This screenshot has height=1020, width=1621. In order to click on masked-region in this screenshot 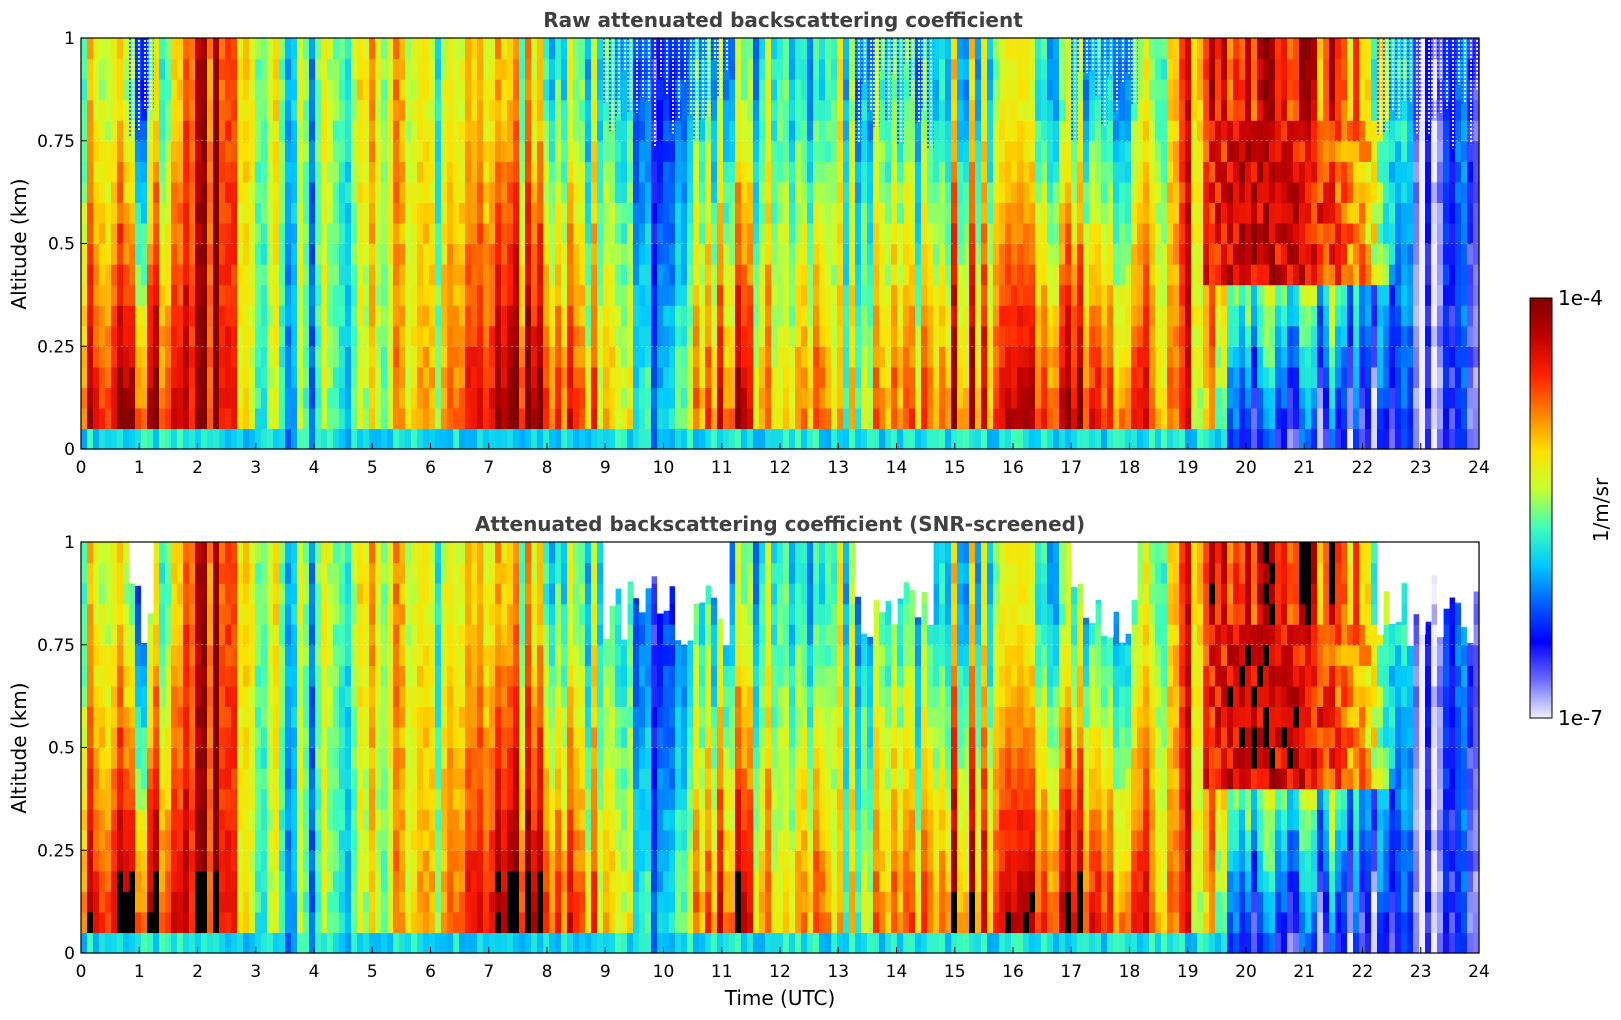, I will do `click(648, 70)`.